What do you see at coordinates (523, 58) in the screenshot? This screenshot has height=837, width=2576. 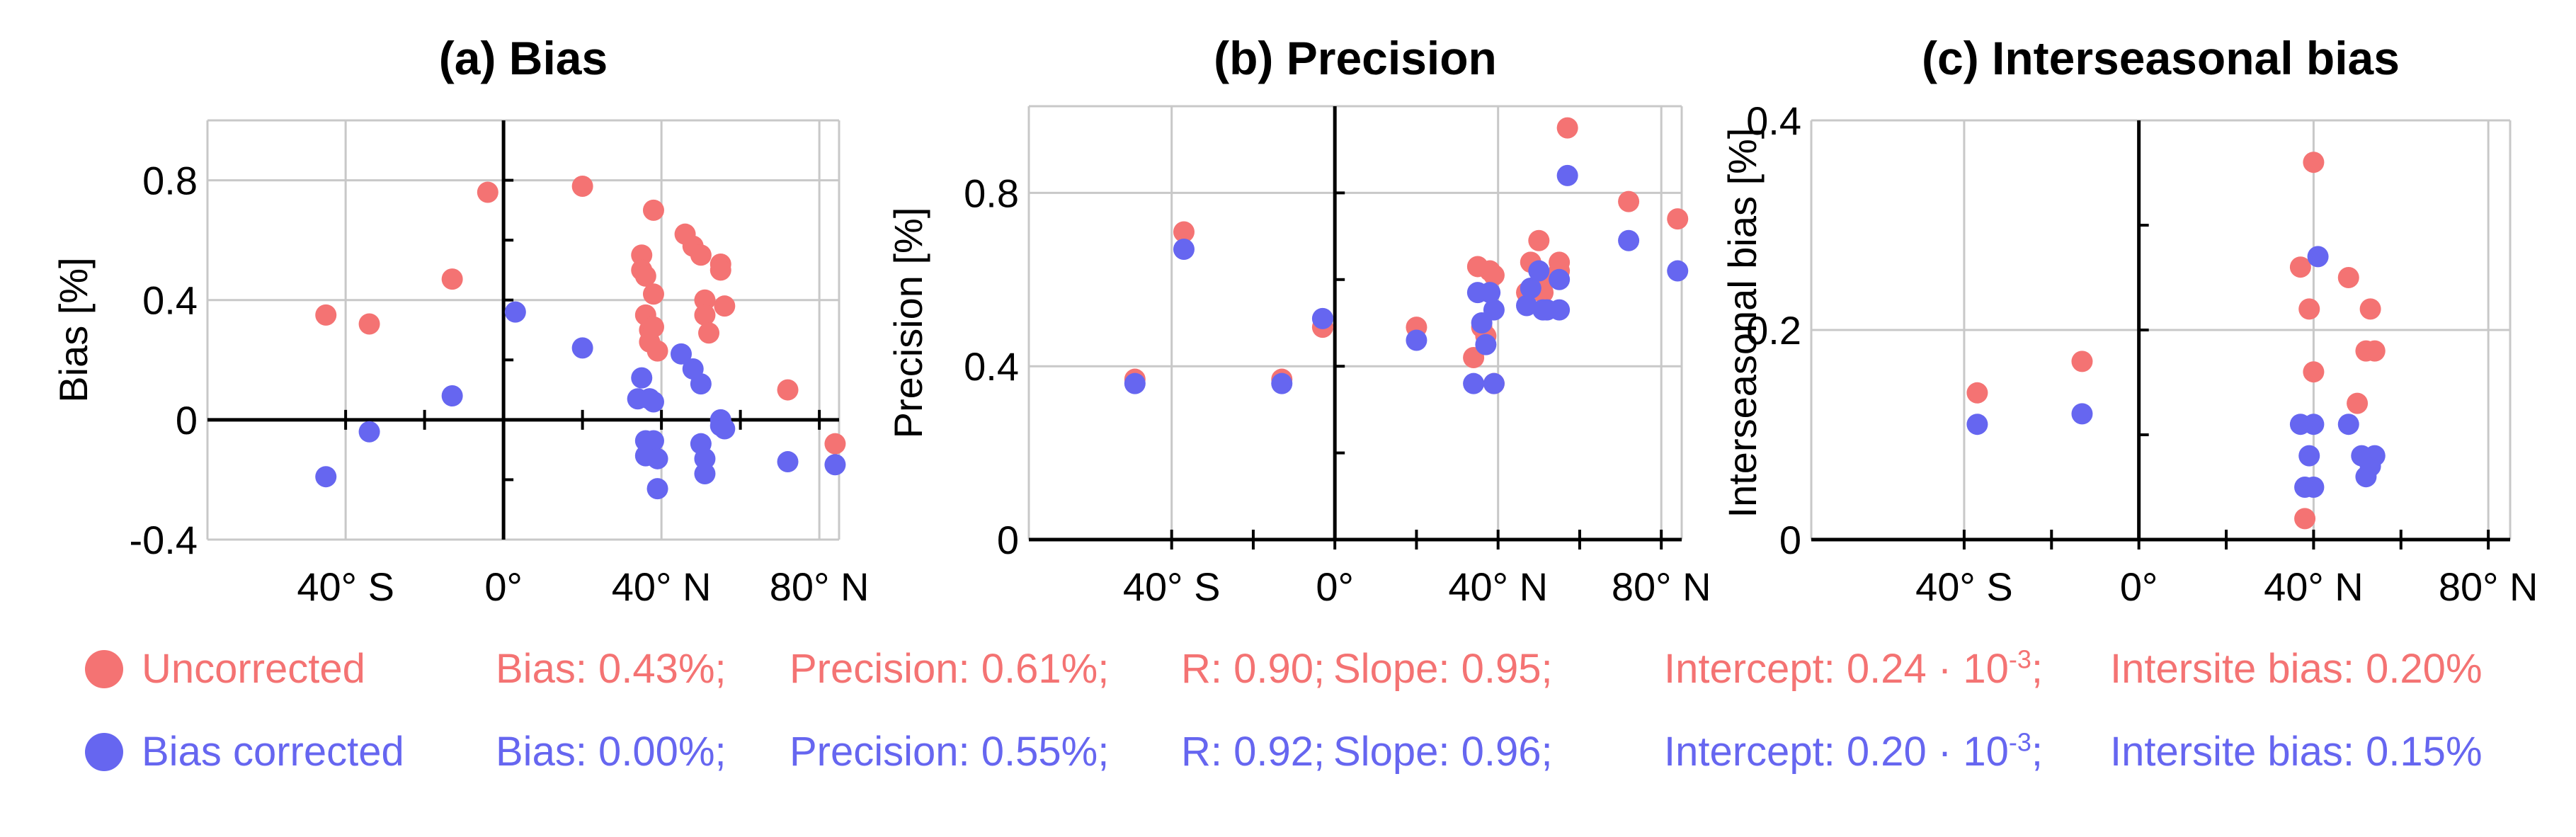 I see `chart-title: (a) Bias` at bounding box center [523, 58].